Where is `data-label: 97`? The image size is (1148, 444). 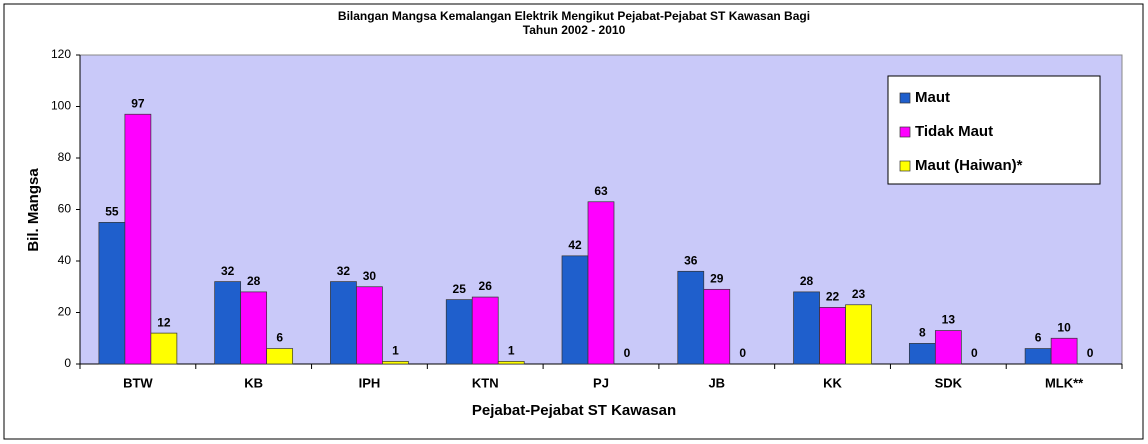 data-label: 97 is located at coordinates (138, 103).